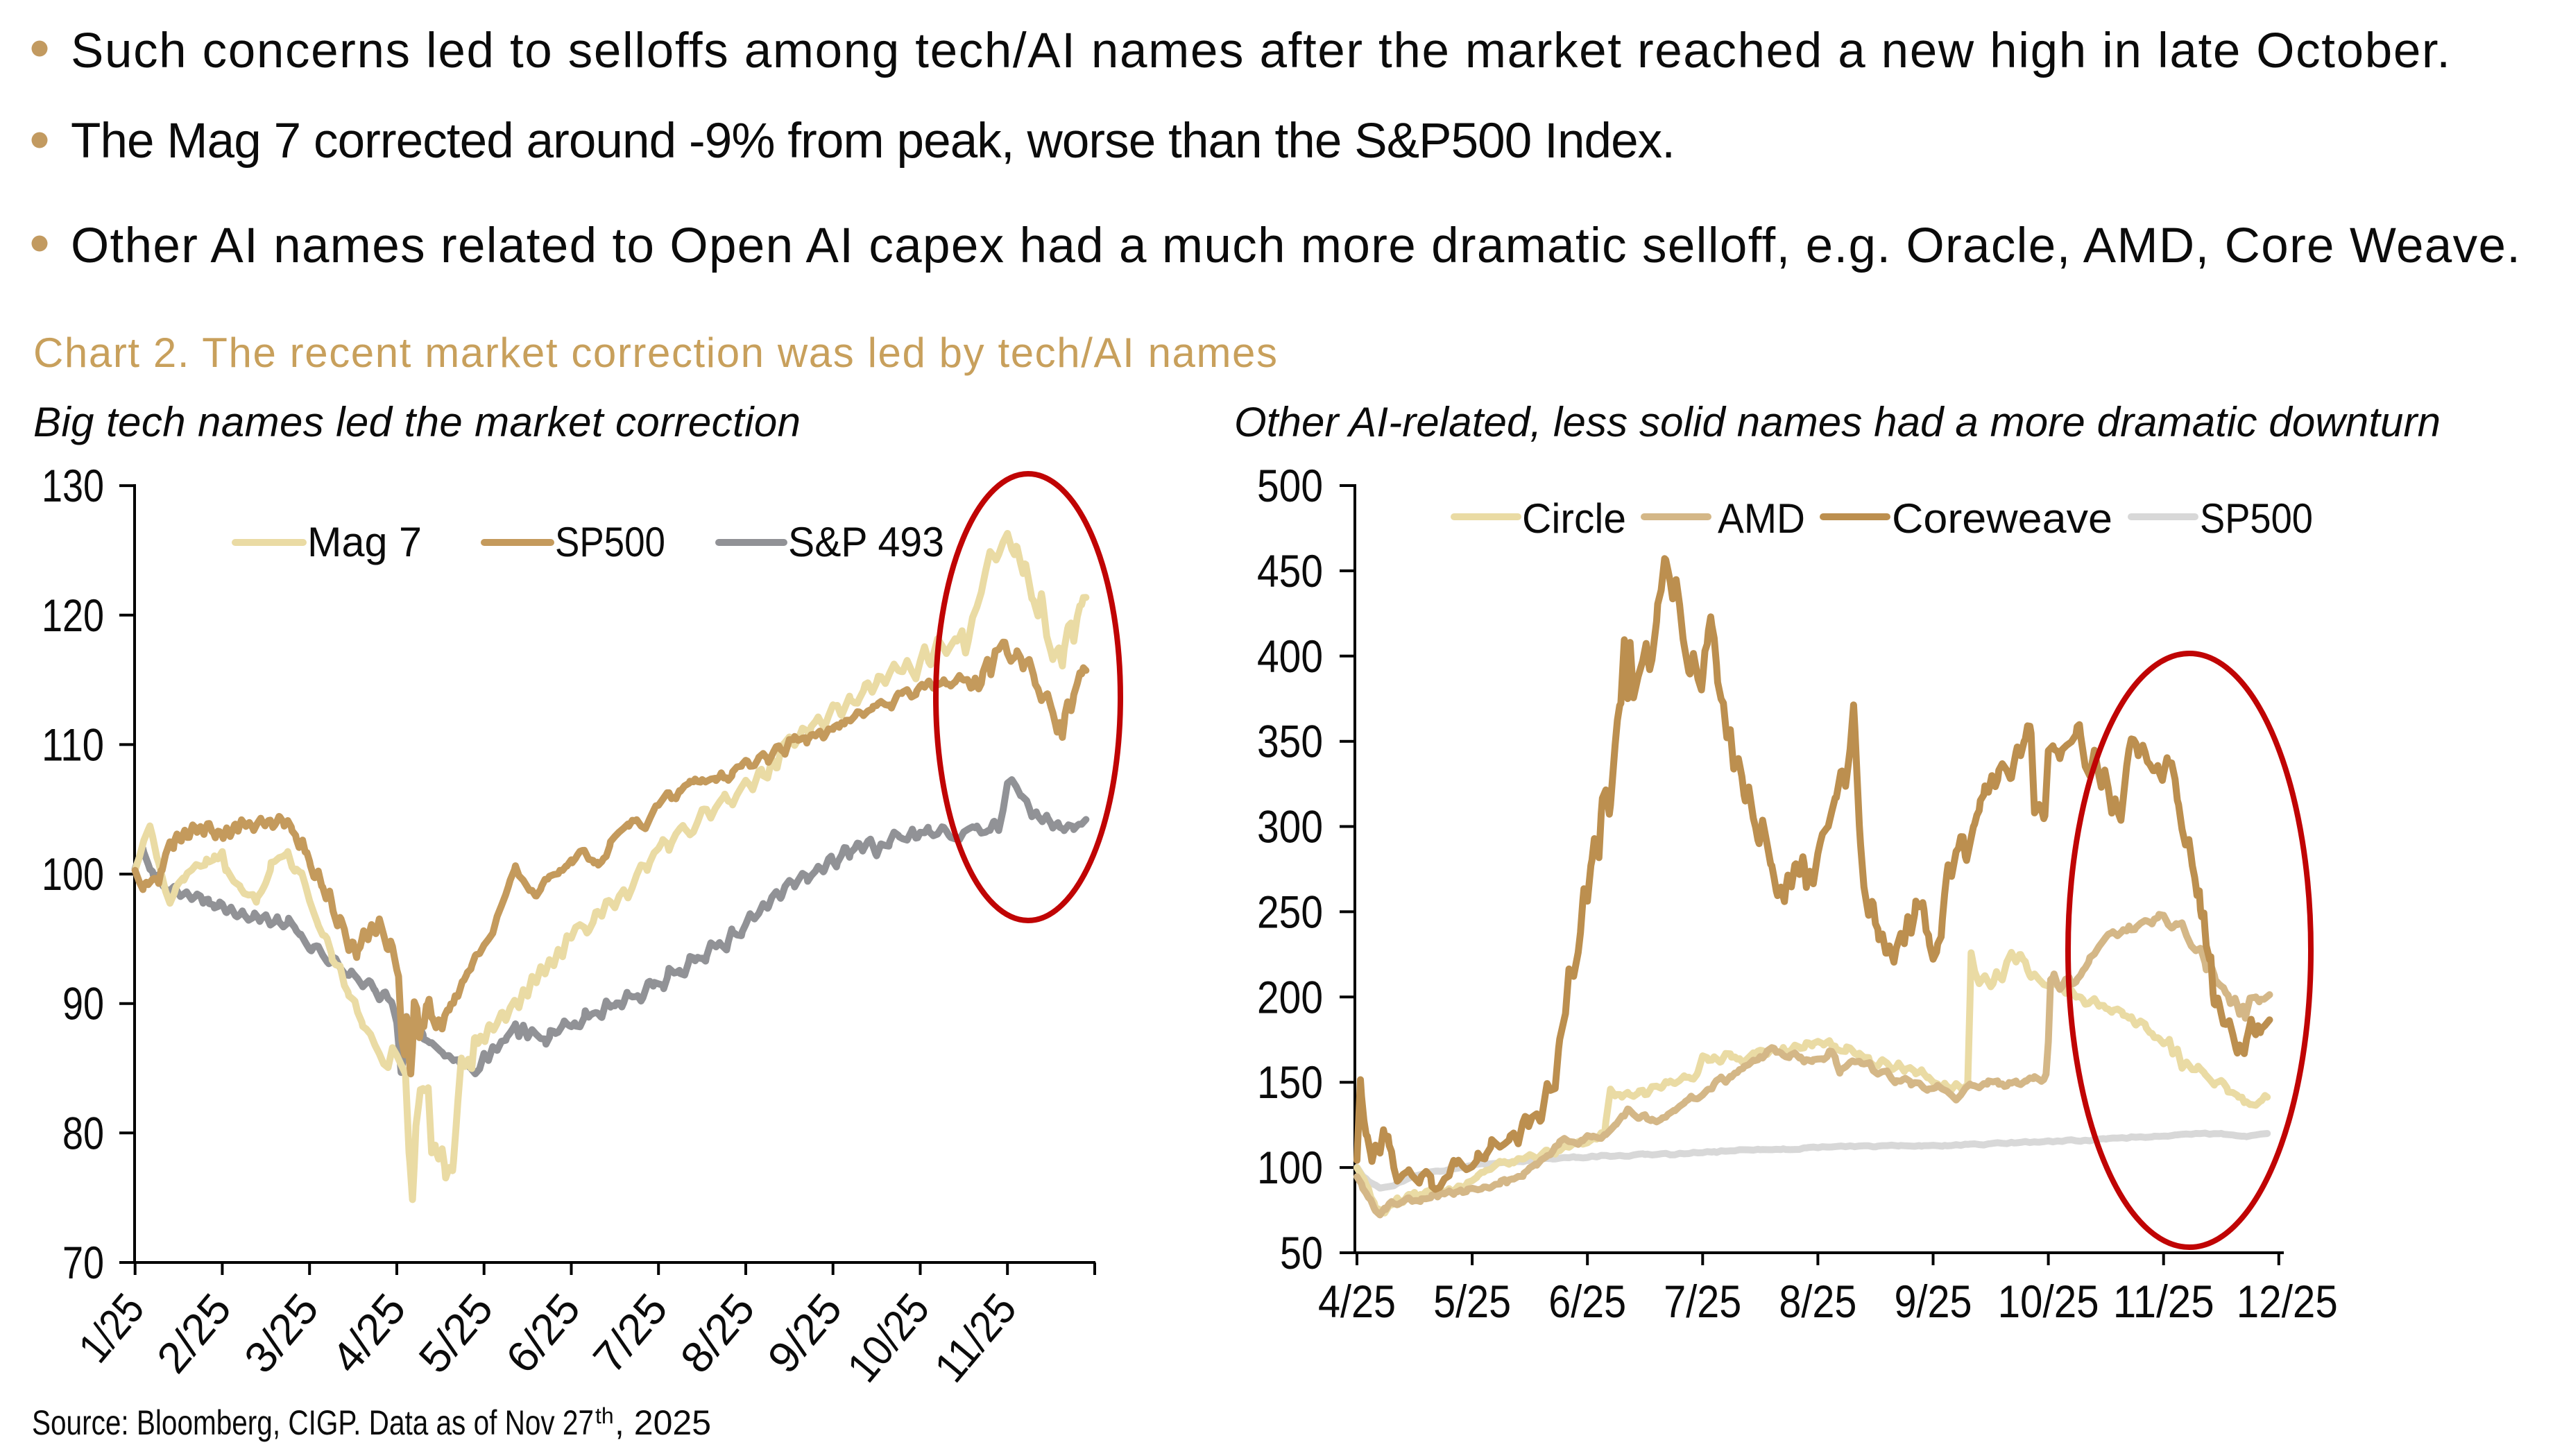  I want to click on svg-text: 90, so click(83, 1003).